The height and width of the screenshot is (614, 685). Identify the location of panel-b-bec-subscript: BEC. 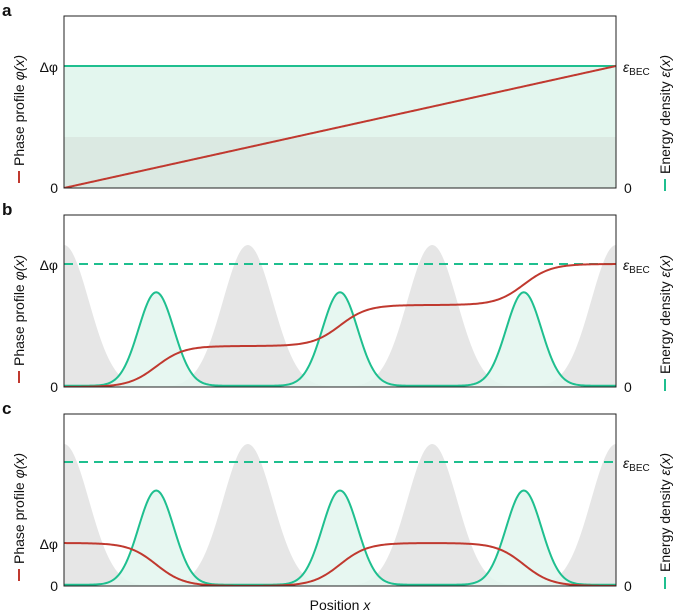
(639, 270).